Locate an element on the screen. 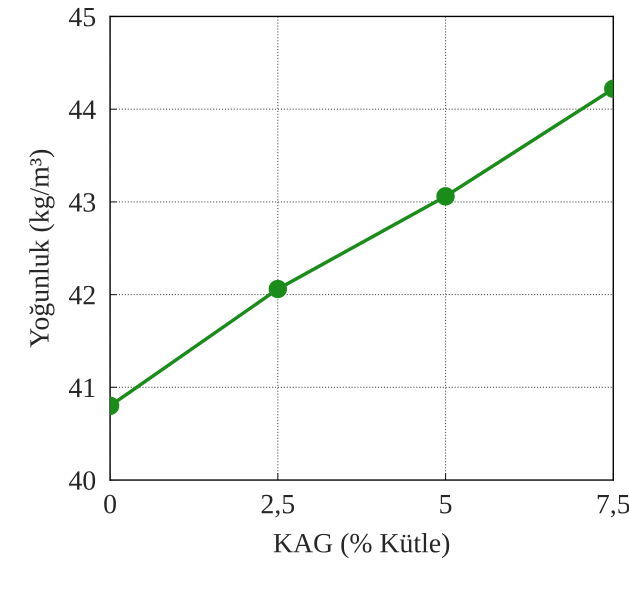  y-tick-label: 43 is located at coordinates (82, 202).